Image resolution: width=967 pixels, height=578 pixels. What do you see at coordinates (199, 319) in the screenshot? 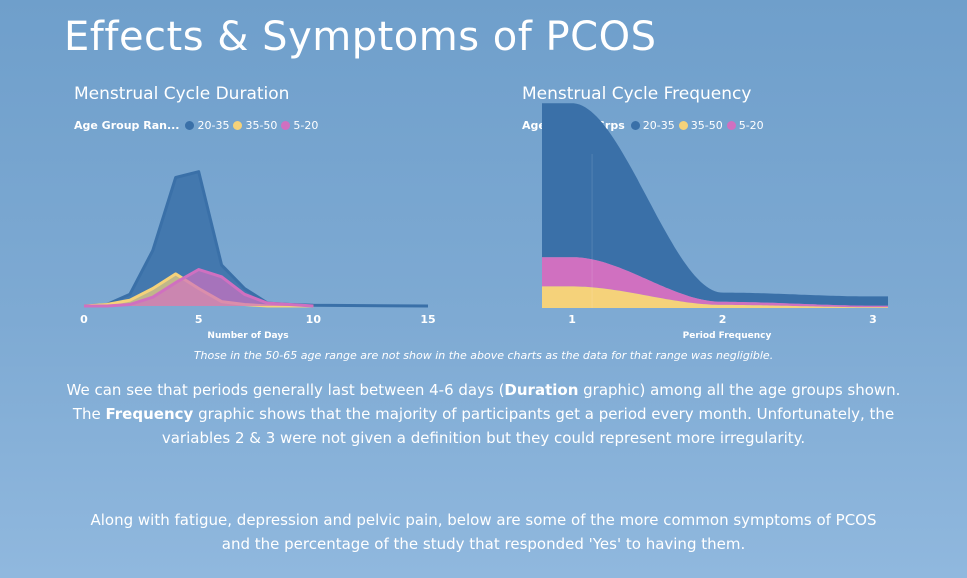
I see `x-tick-label: 5` at bounding box center [199, 319].